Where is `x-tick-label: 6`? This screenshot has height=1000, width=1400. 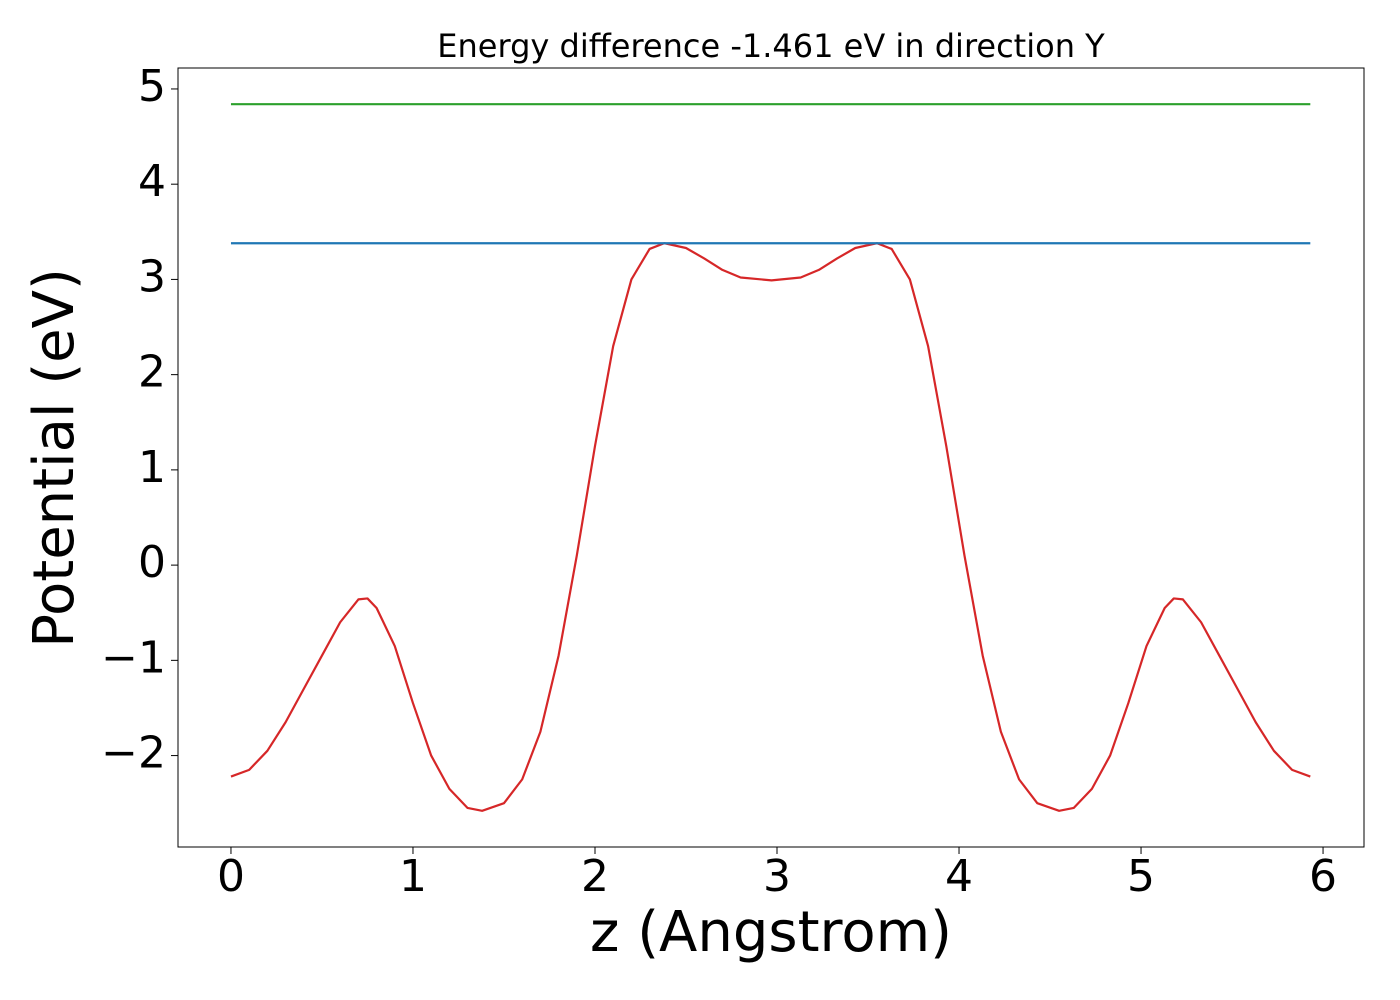
x-tick-label: 6 is located at coordinates (1323, 876).